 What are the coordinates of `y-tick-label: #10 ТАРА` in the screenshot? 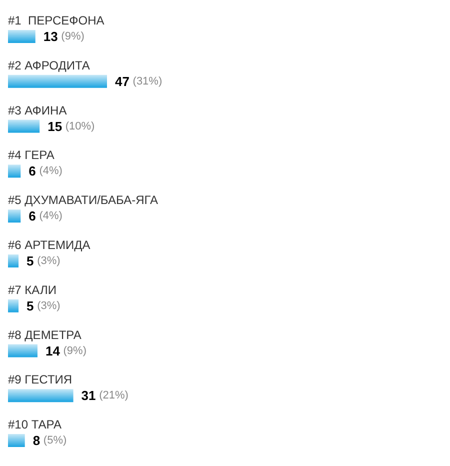 It's located at (35, 425).